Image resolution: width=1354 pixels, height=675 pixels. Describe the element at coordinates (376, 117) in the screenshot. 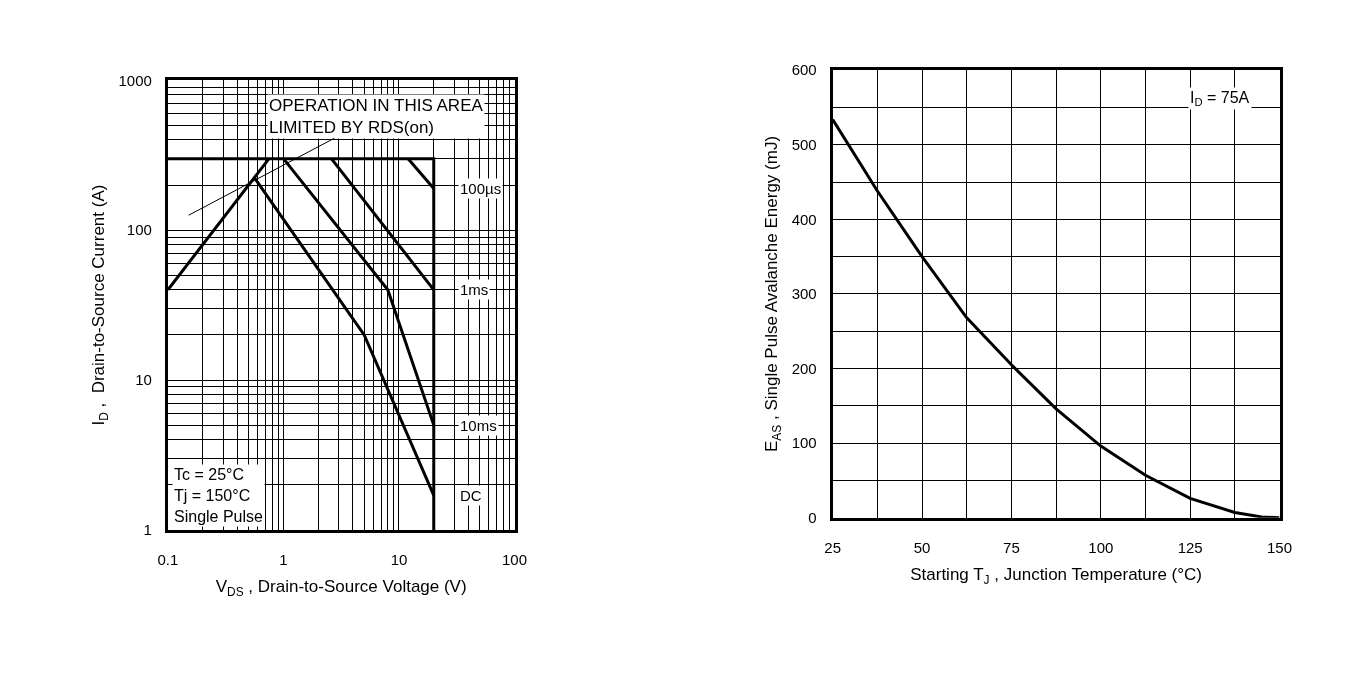

I see `annotation: OPERATION IN THIS AREA LIMITED BY RDS(on)` at that location.